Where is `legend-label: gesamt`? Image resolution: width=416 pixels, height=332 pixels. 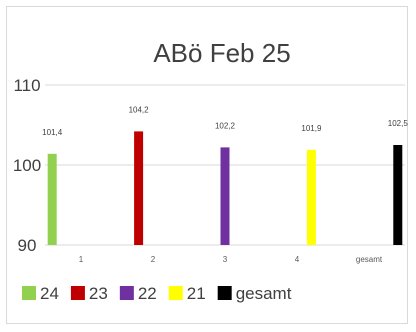
legend-label: gesamt is located at coordinates (264, 293).